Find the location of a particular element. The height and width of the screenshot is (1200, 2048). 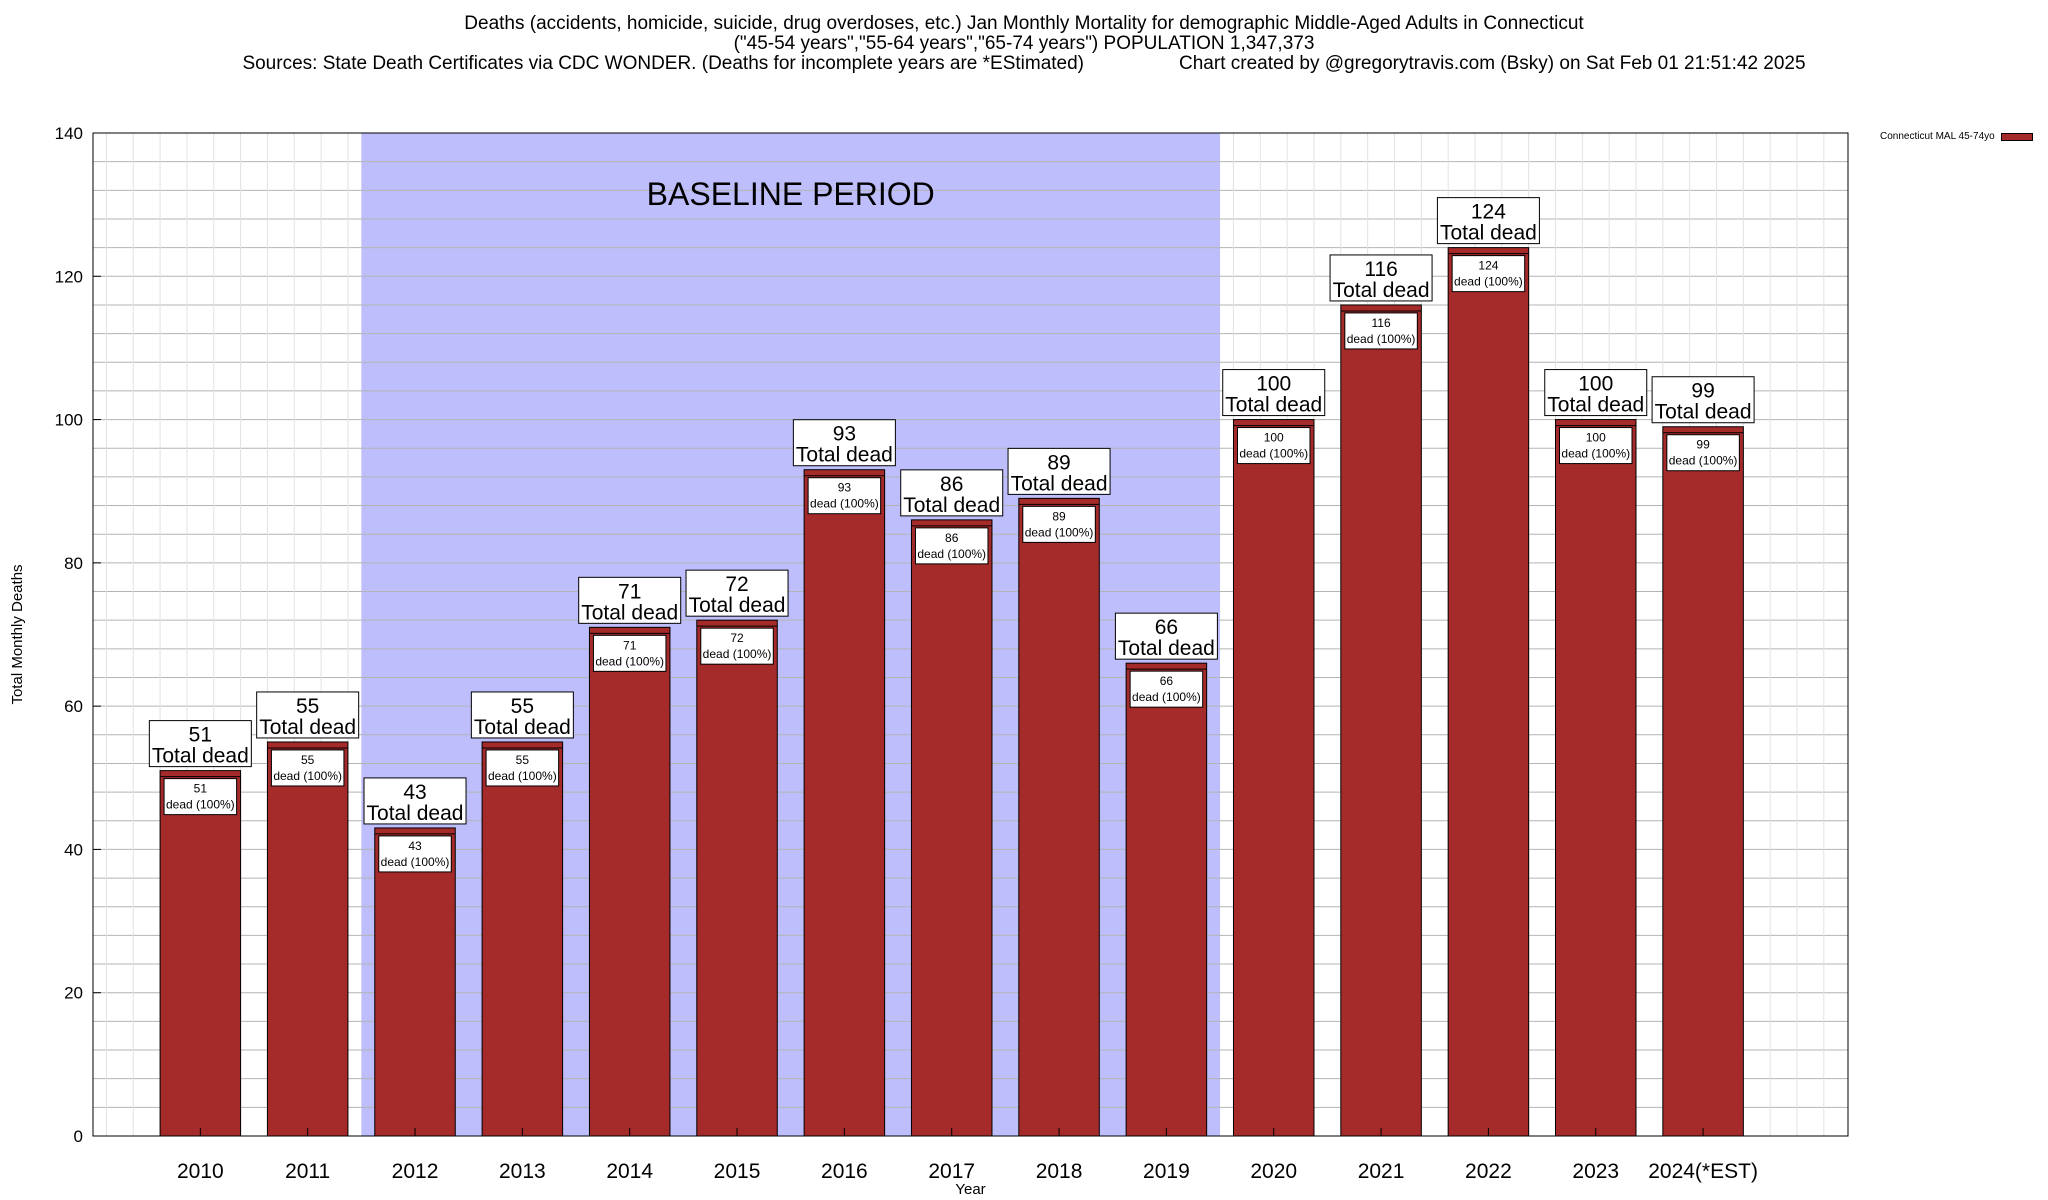

legend: Connecticut MAL 45-74yo is located at coordinates (1956, 136).